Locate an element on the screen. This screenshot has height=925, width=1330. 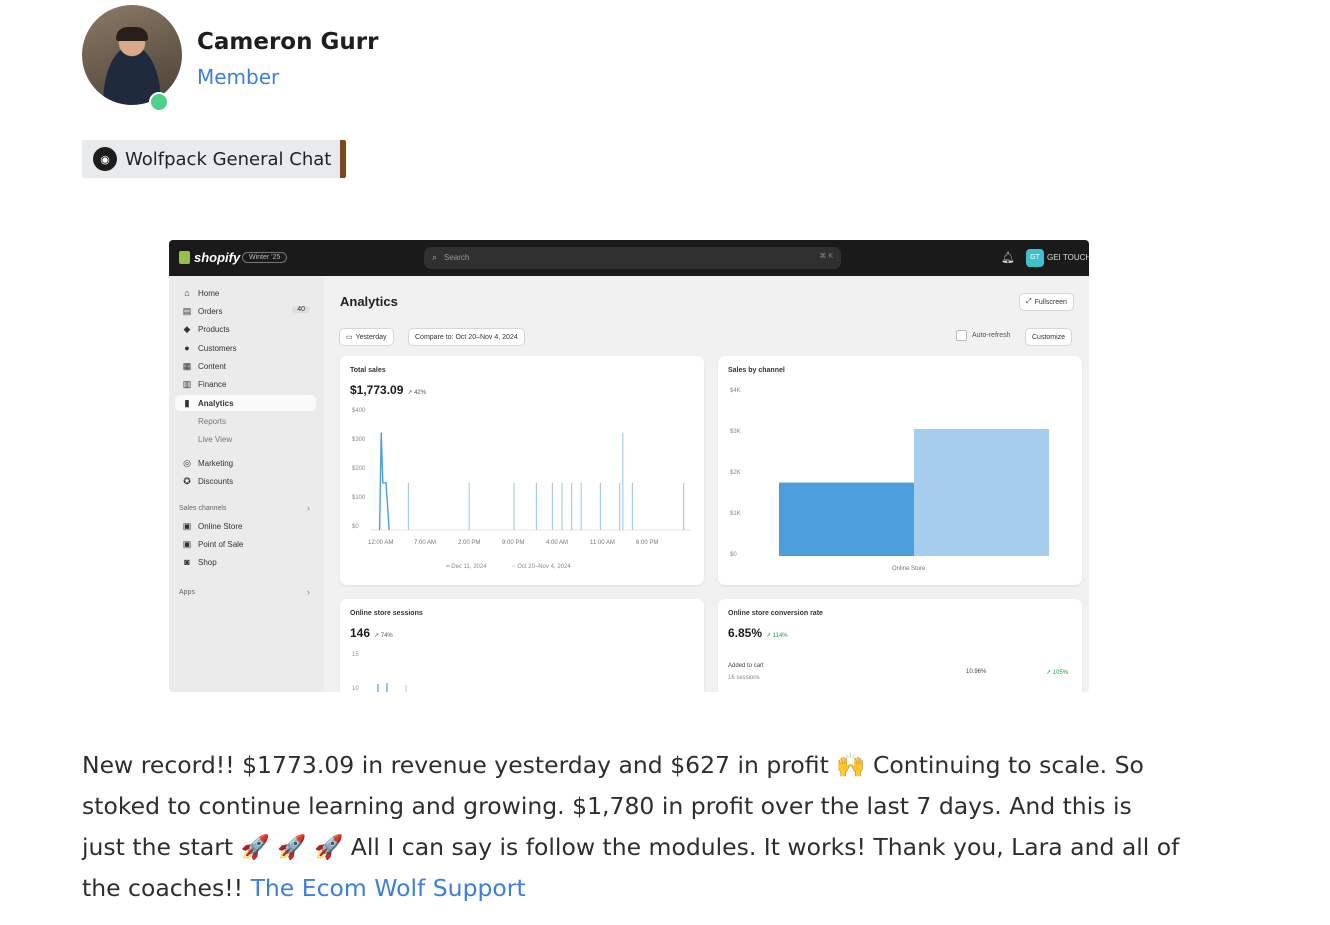
channel-tag: ◉ Wolfpack General Chat is located at coordinates (214, 159).